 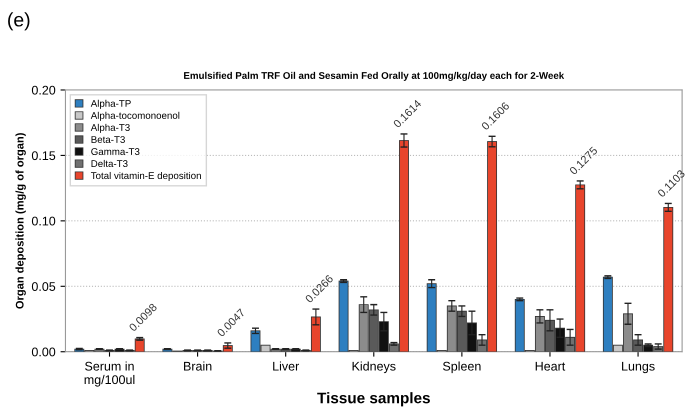 I want to click on x-tick-label: Heart, so click(x=551, y=366).